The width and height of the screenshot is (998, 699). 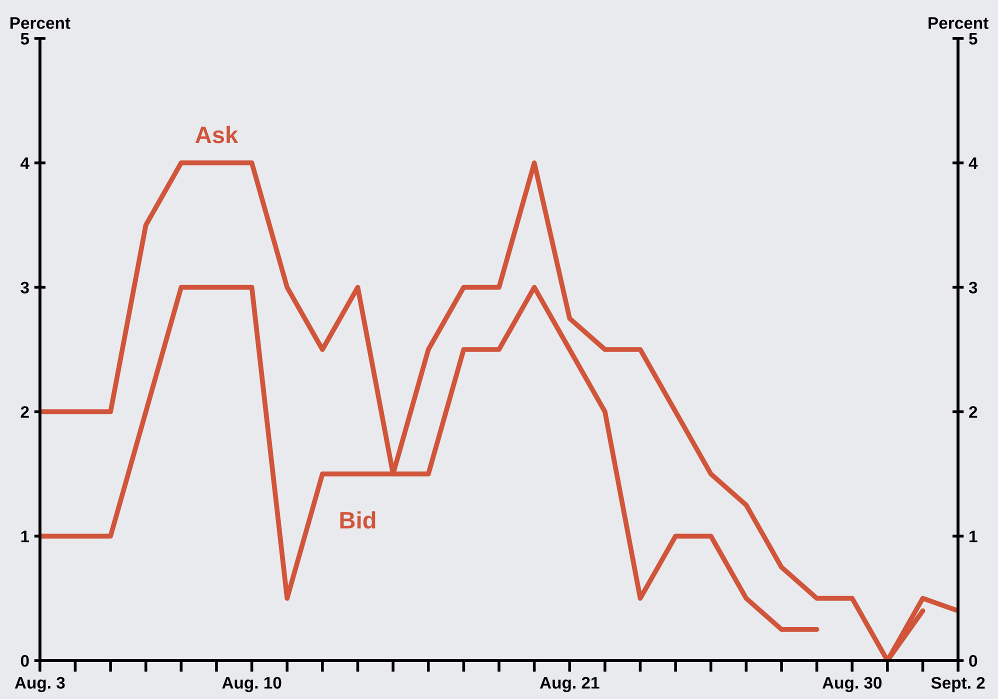 I want to click on y2-tick-label: 0, so click(x=973, y=660).